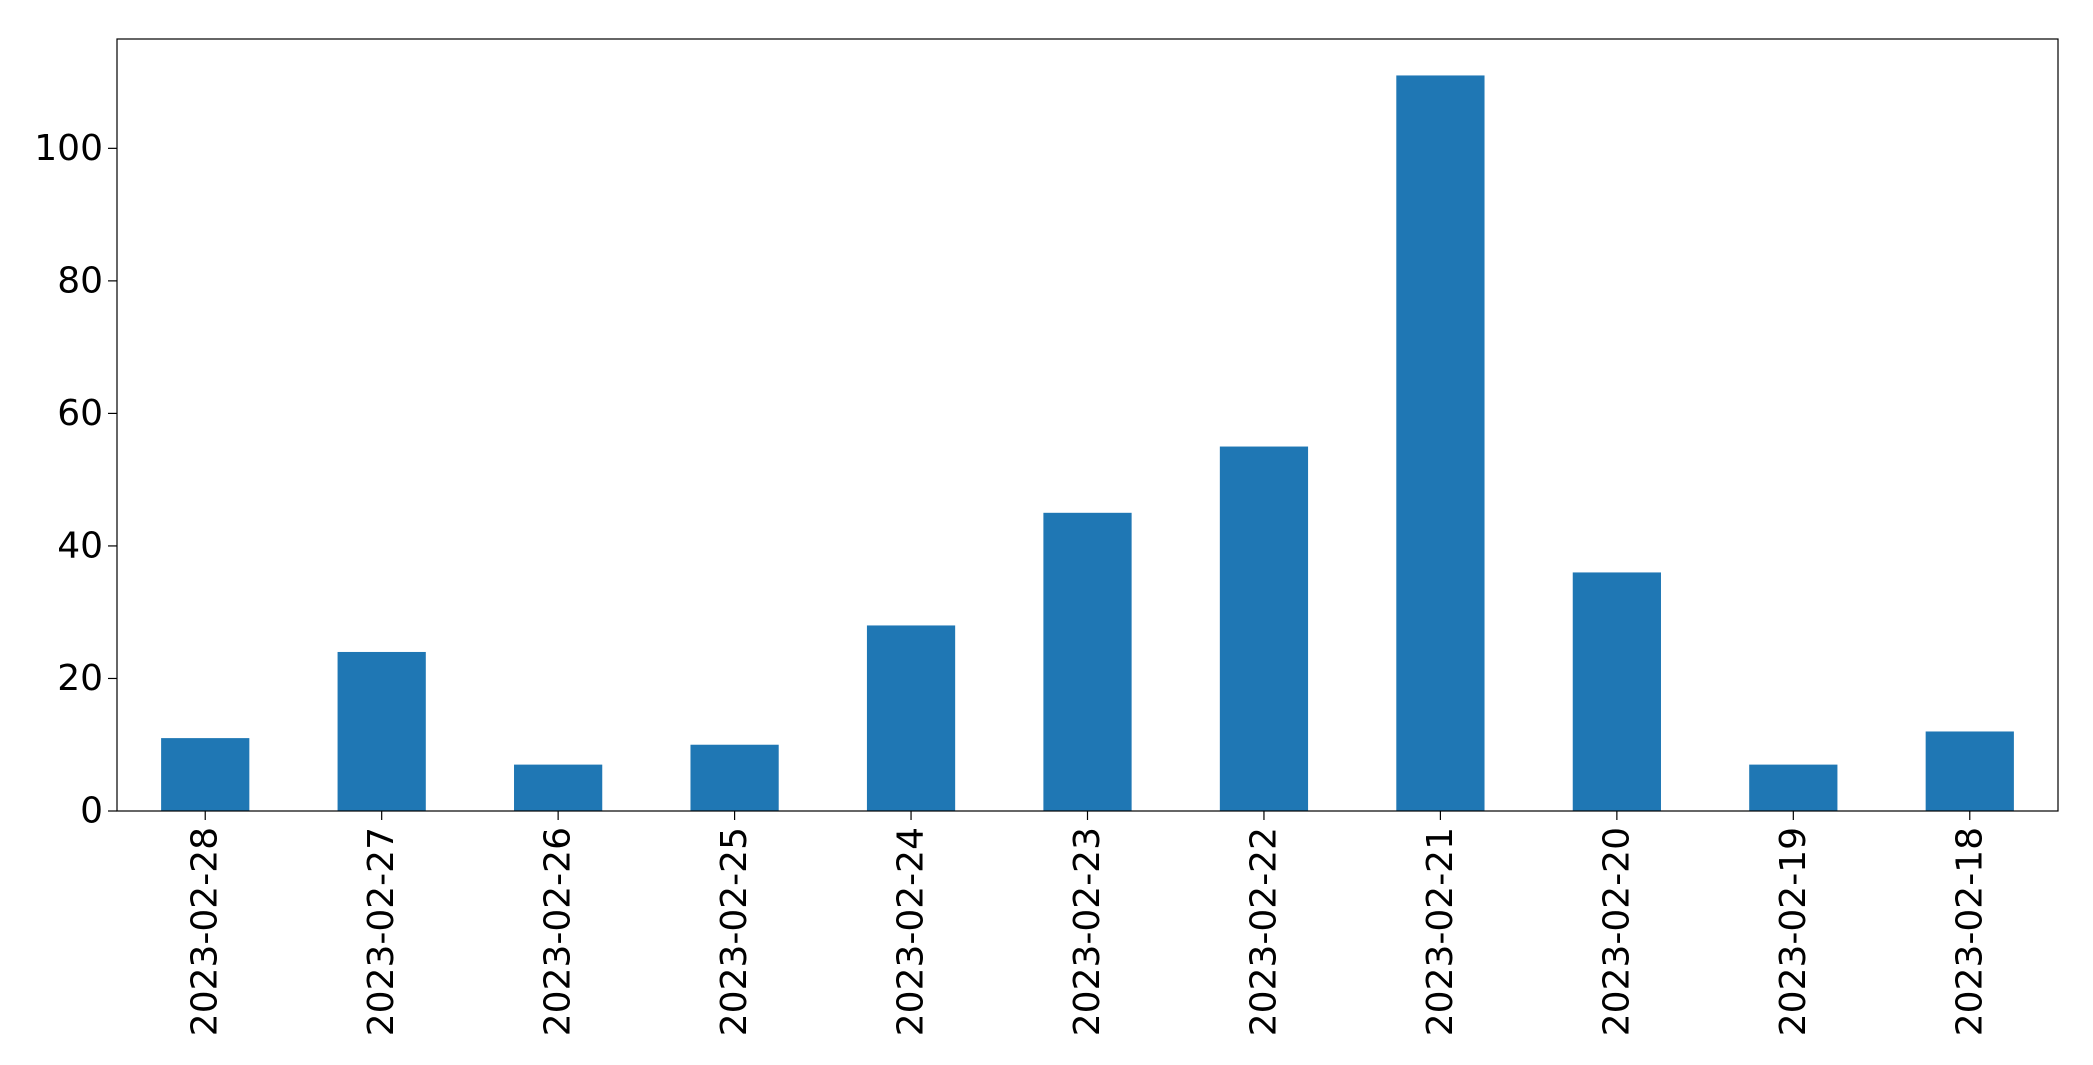 The image size is (2093, 1065). I want to click on x-tick-label: 2023-02-20, so click(1616, 931).